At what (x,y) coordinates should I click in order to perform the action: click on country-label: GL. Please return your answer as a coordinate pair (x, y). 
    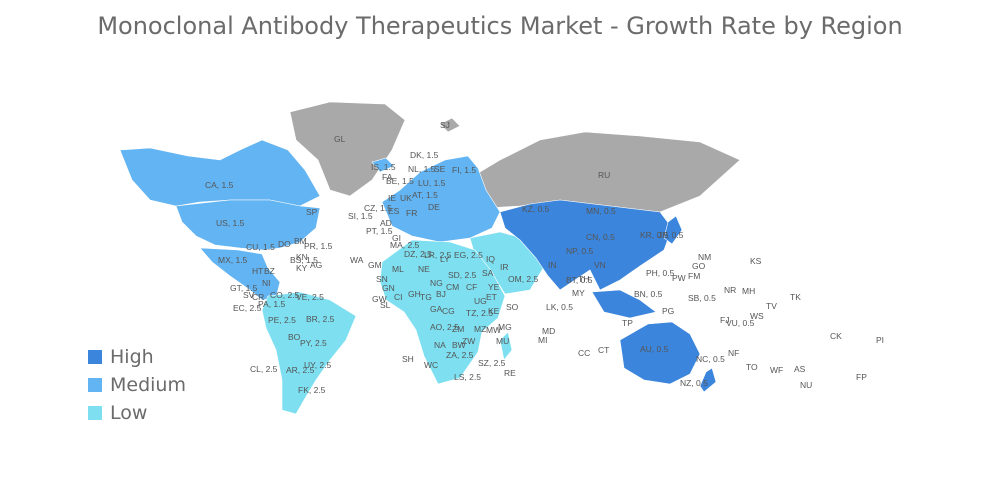
    Looking at the image, I should click on (340, 139).